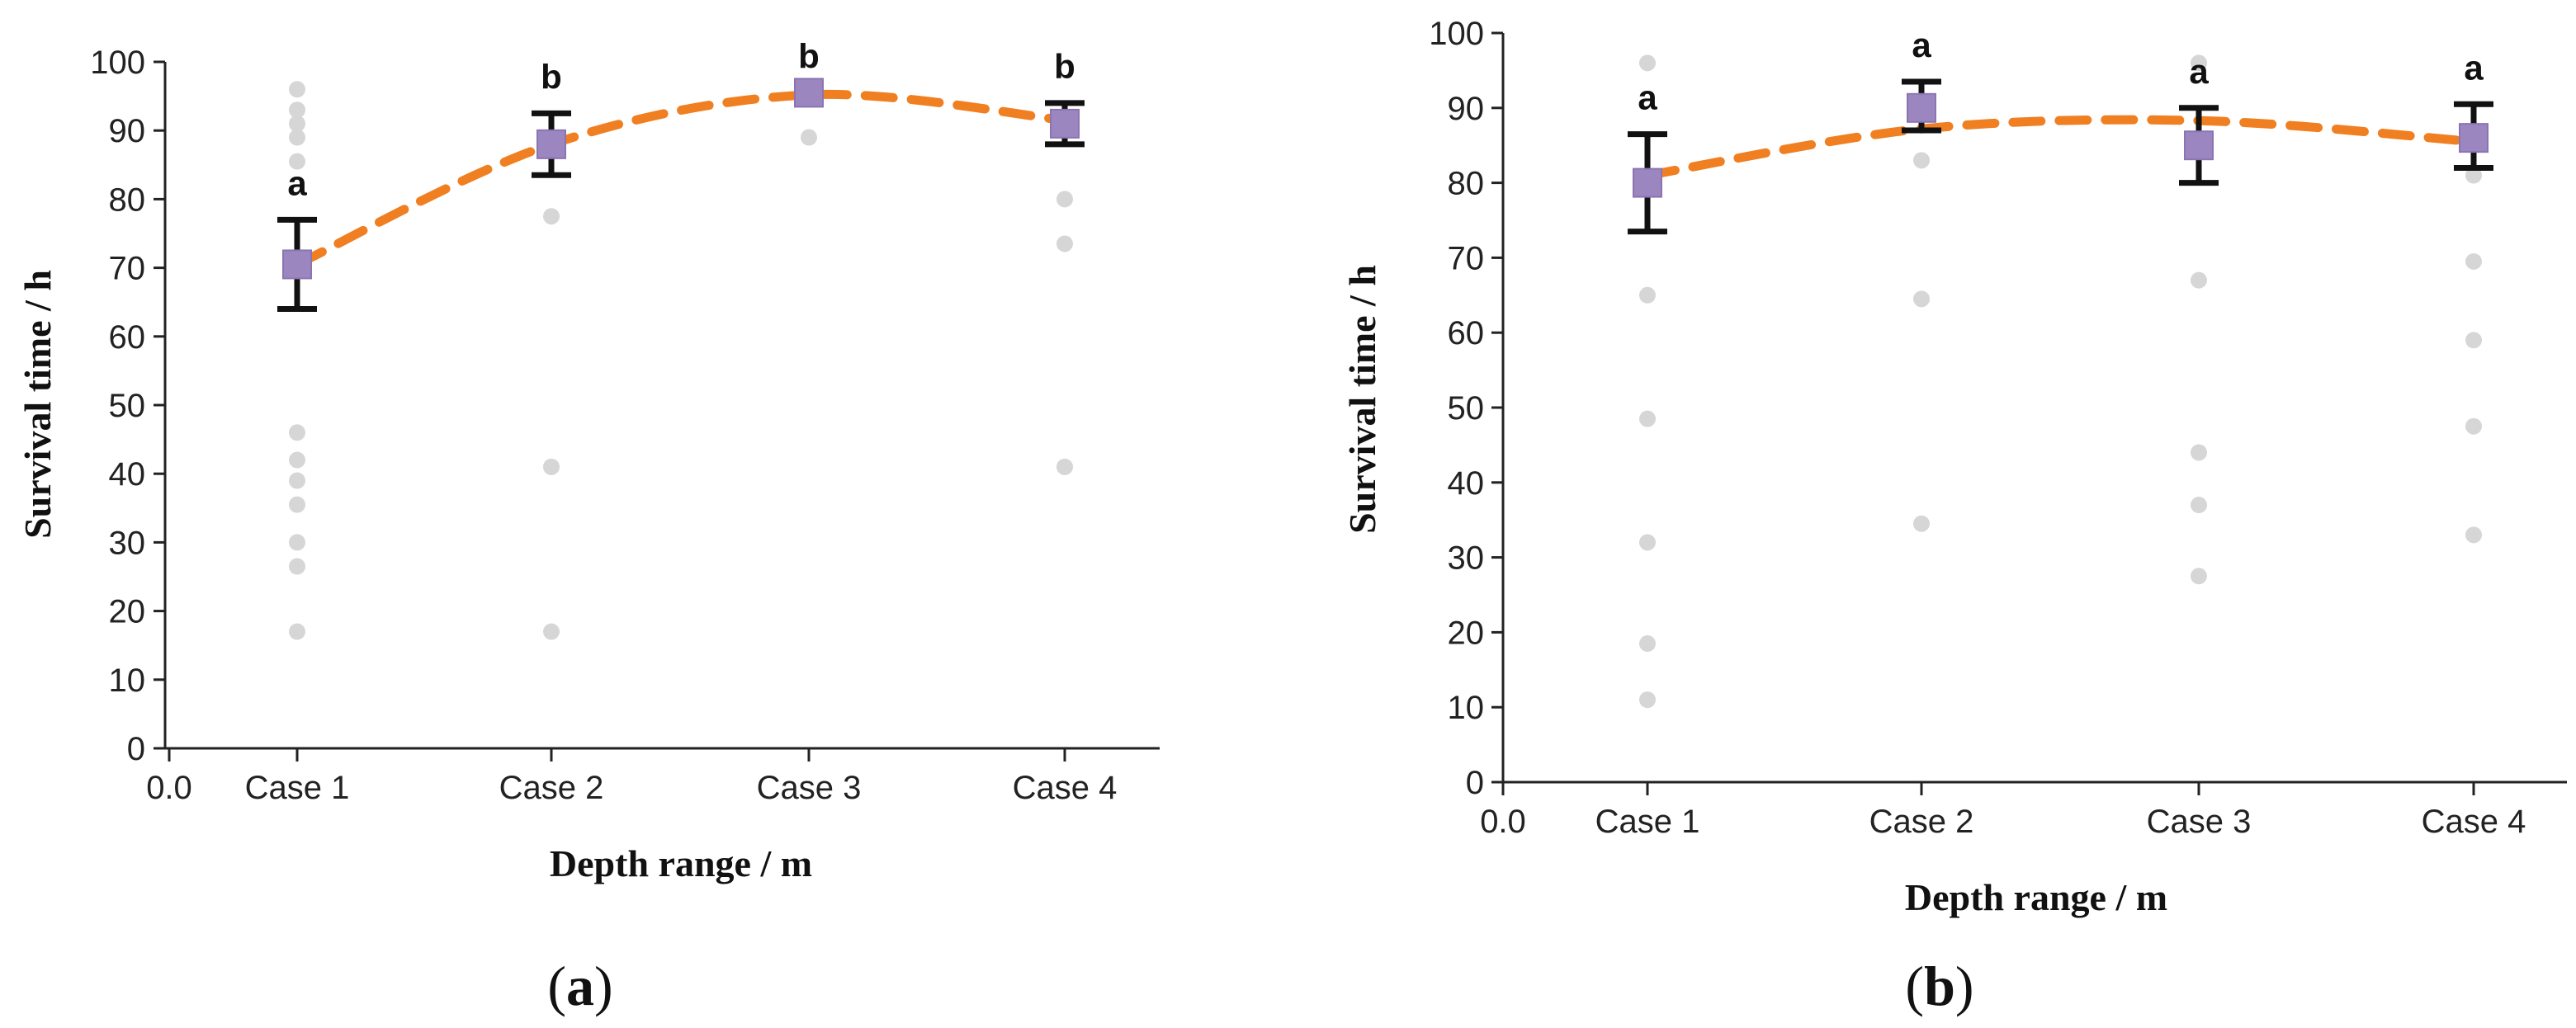 The width and height of the screenshot is (2576, 1028). I want to click on panel-caption: (b), so click(1939, 986).